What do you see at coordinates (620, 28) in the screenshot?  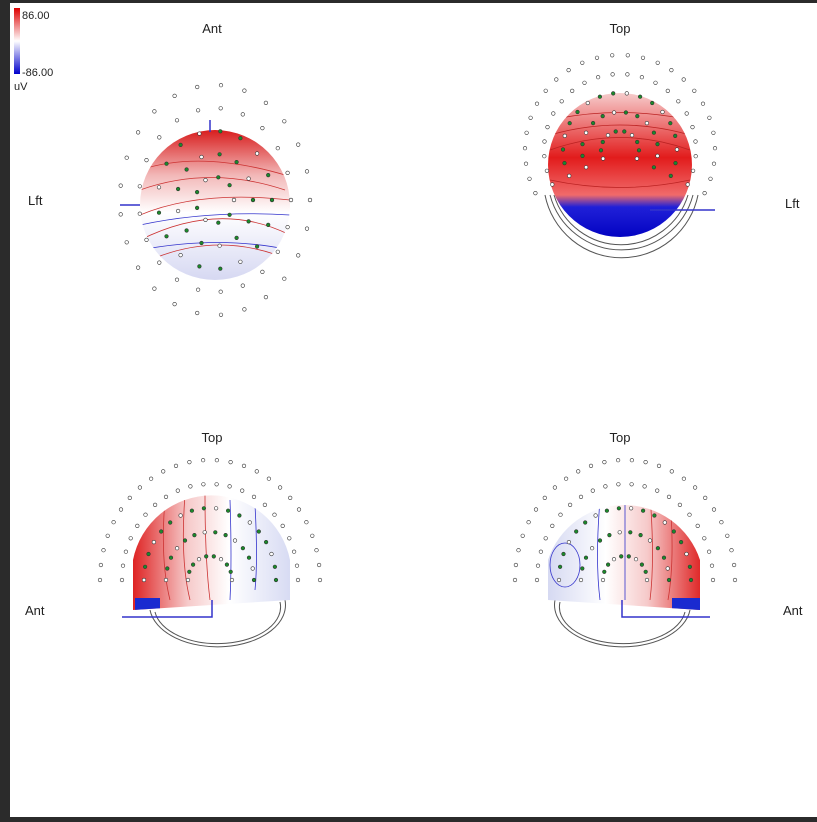 I see `view-label: Top` at bounding box center [620, 28].